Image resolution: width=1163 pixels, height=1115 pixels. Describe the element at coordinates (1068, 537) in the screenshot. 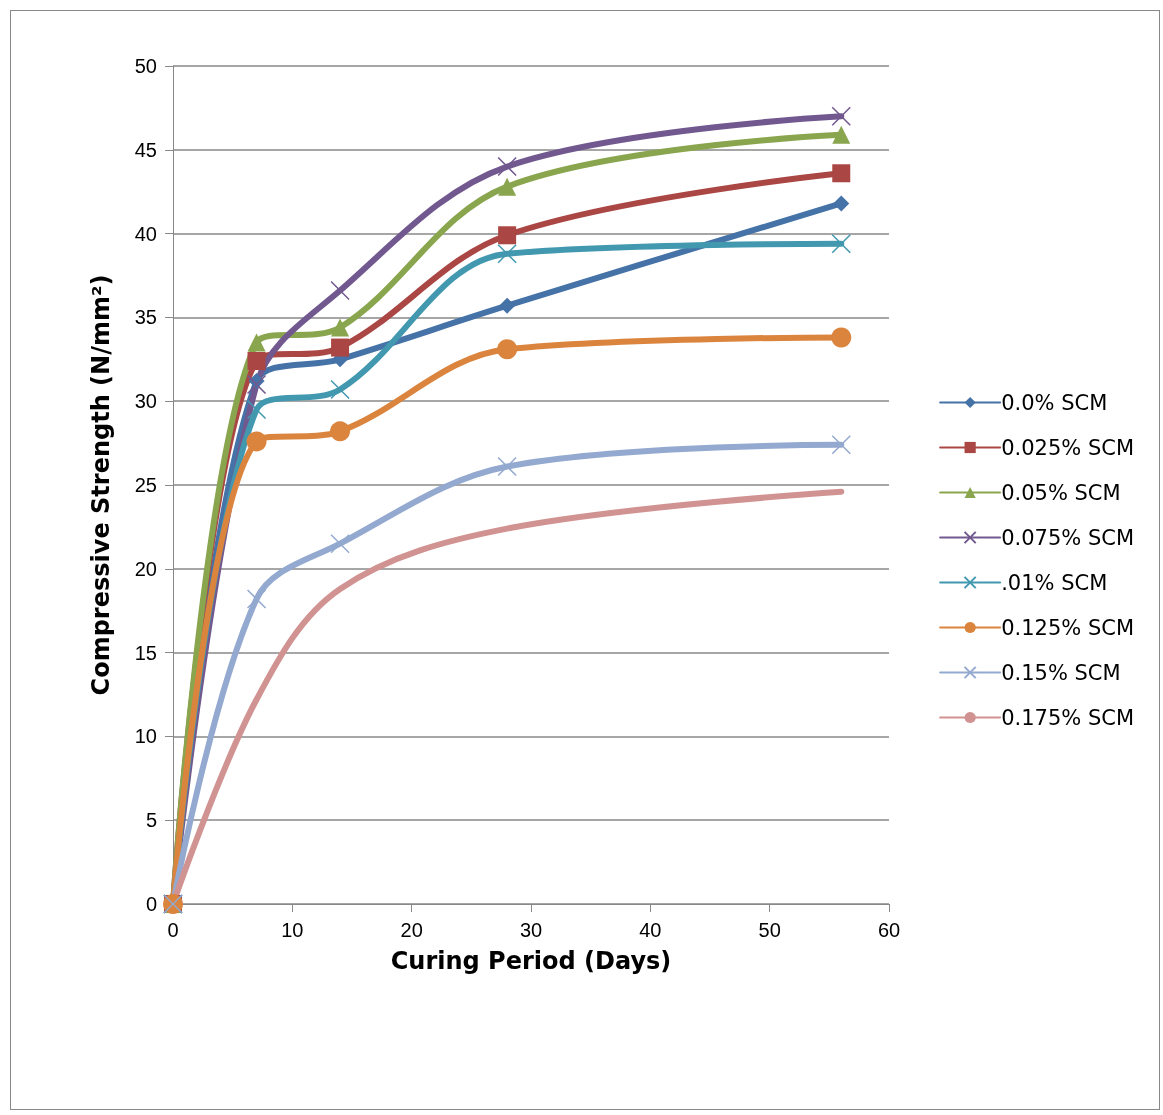

I see `legend-label: 0.075% SCM` at that location.